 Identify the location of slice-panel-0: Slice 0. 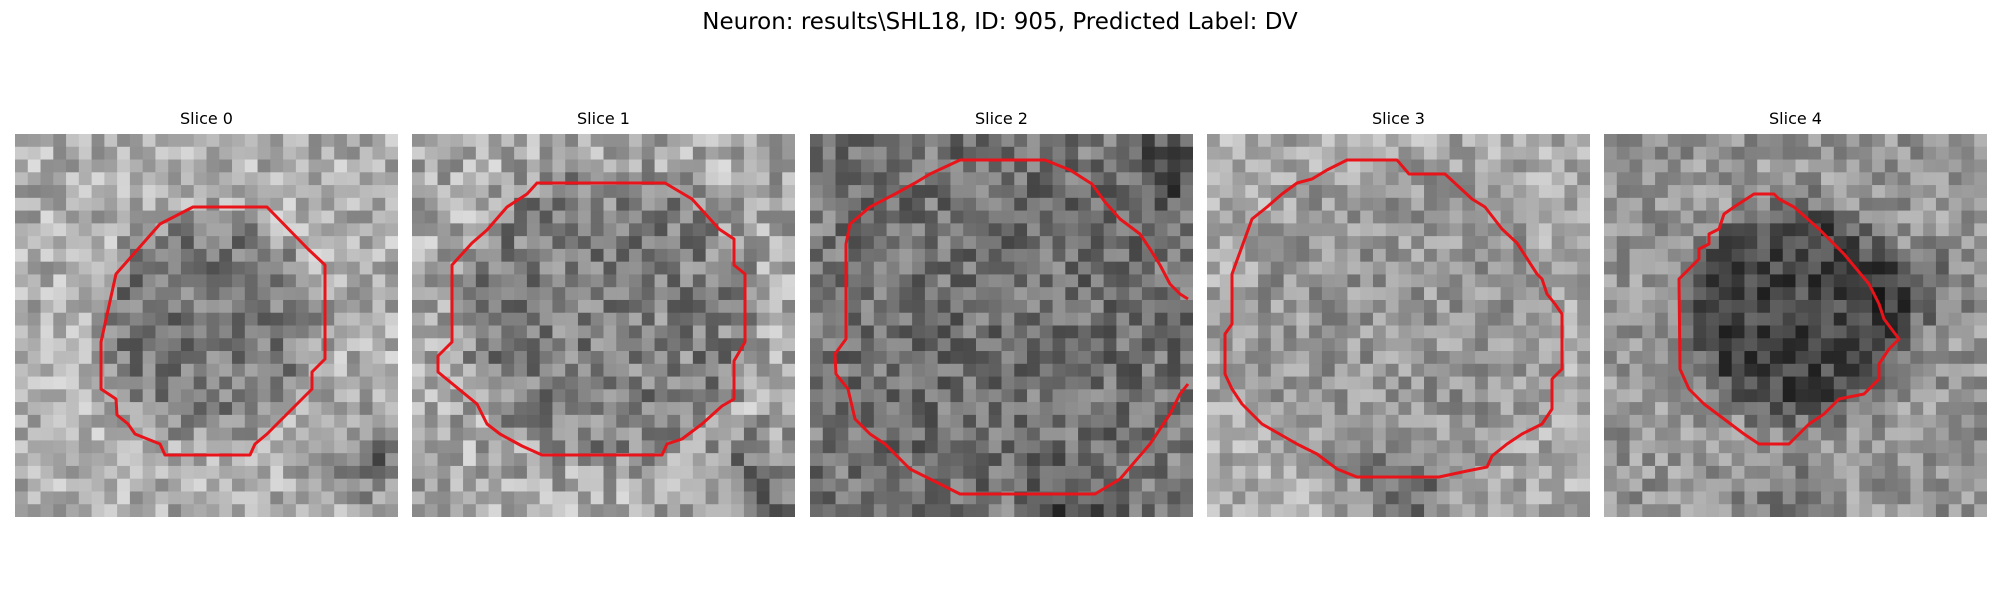
(206, 315).